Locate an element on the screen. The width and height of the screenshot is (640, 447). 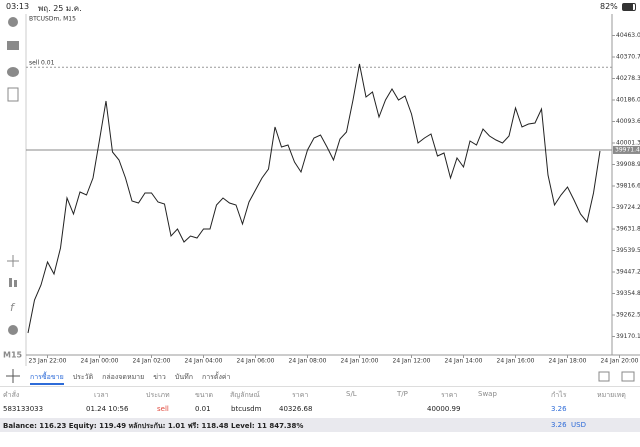
account-icon is located at coordinates (13, 22).